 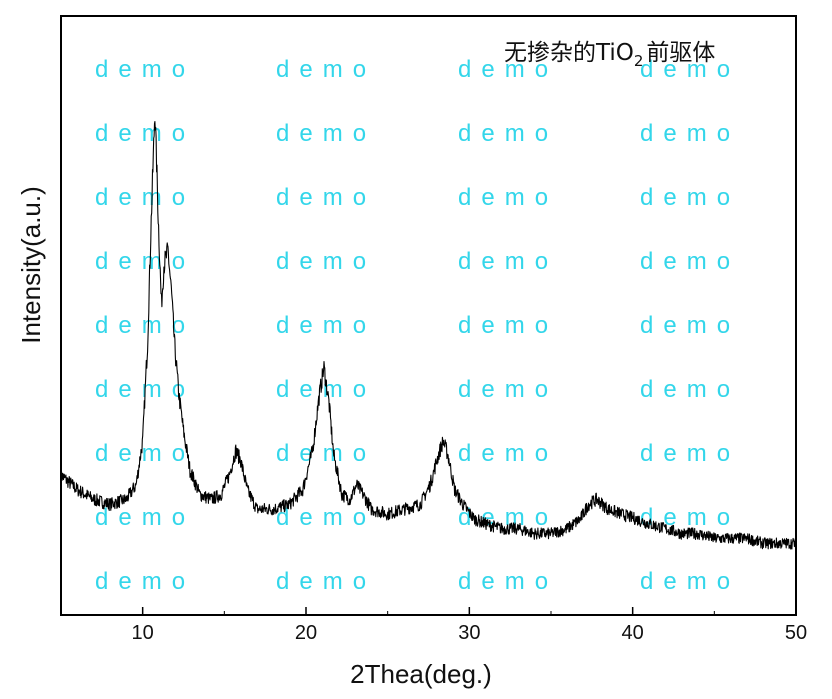 What do you see at coordinates (680, 53) in the screenshot?
I see `legend-suffix: 前驱体` at bounding box center [680, 53].